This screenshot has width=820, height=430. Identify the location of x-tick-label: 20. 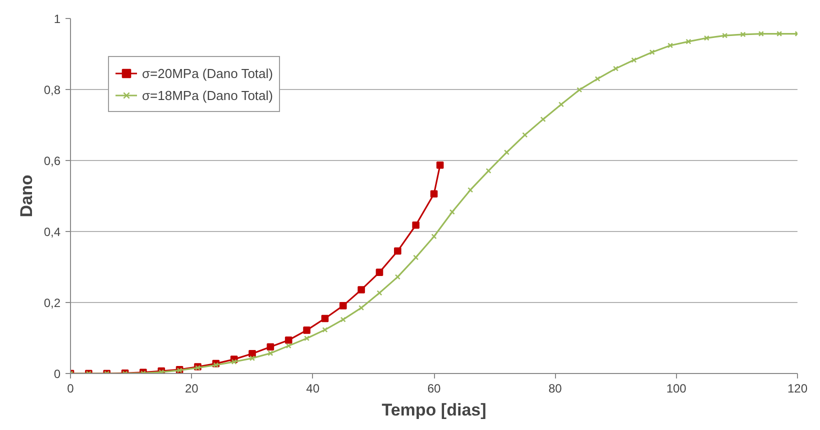
(191, 389).